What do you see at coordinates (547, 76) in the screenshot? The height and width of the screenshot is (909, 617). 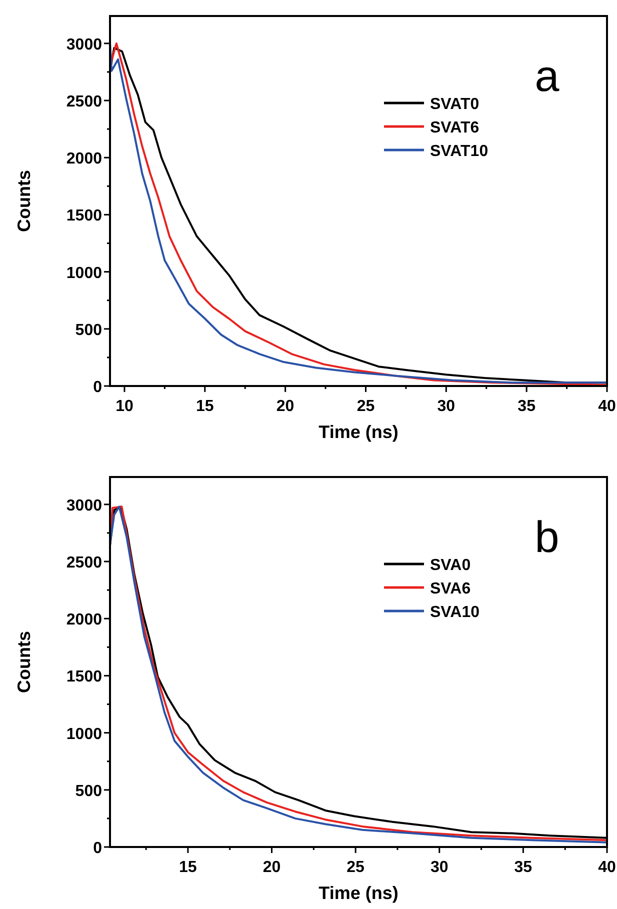 I see `annotation: a` at bounding box center [547, 76].